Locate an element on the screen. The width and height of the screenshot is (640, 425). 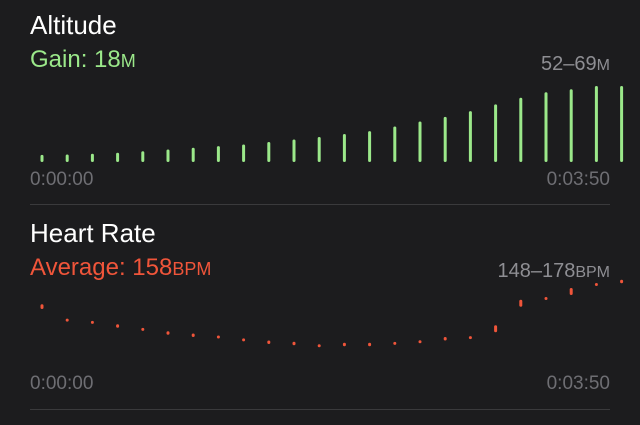
heart-rate-range-unit: BPM is located at coordinates (592, 272).